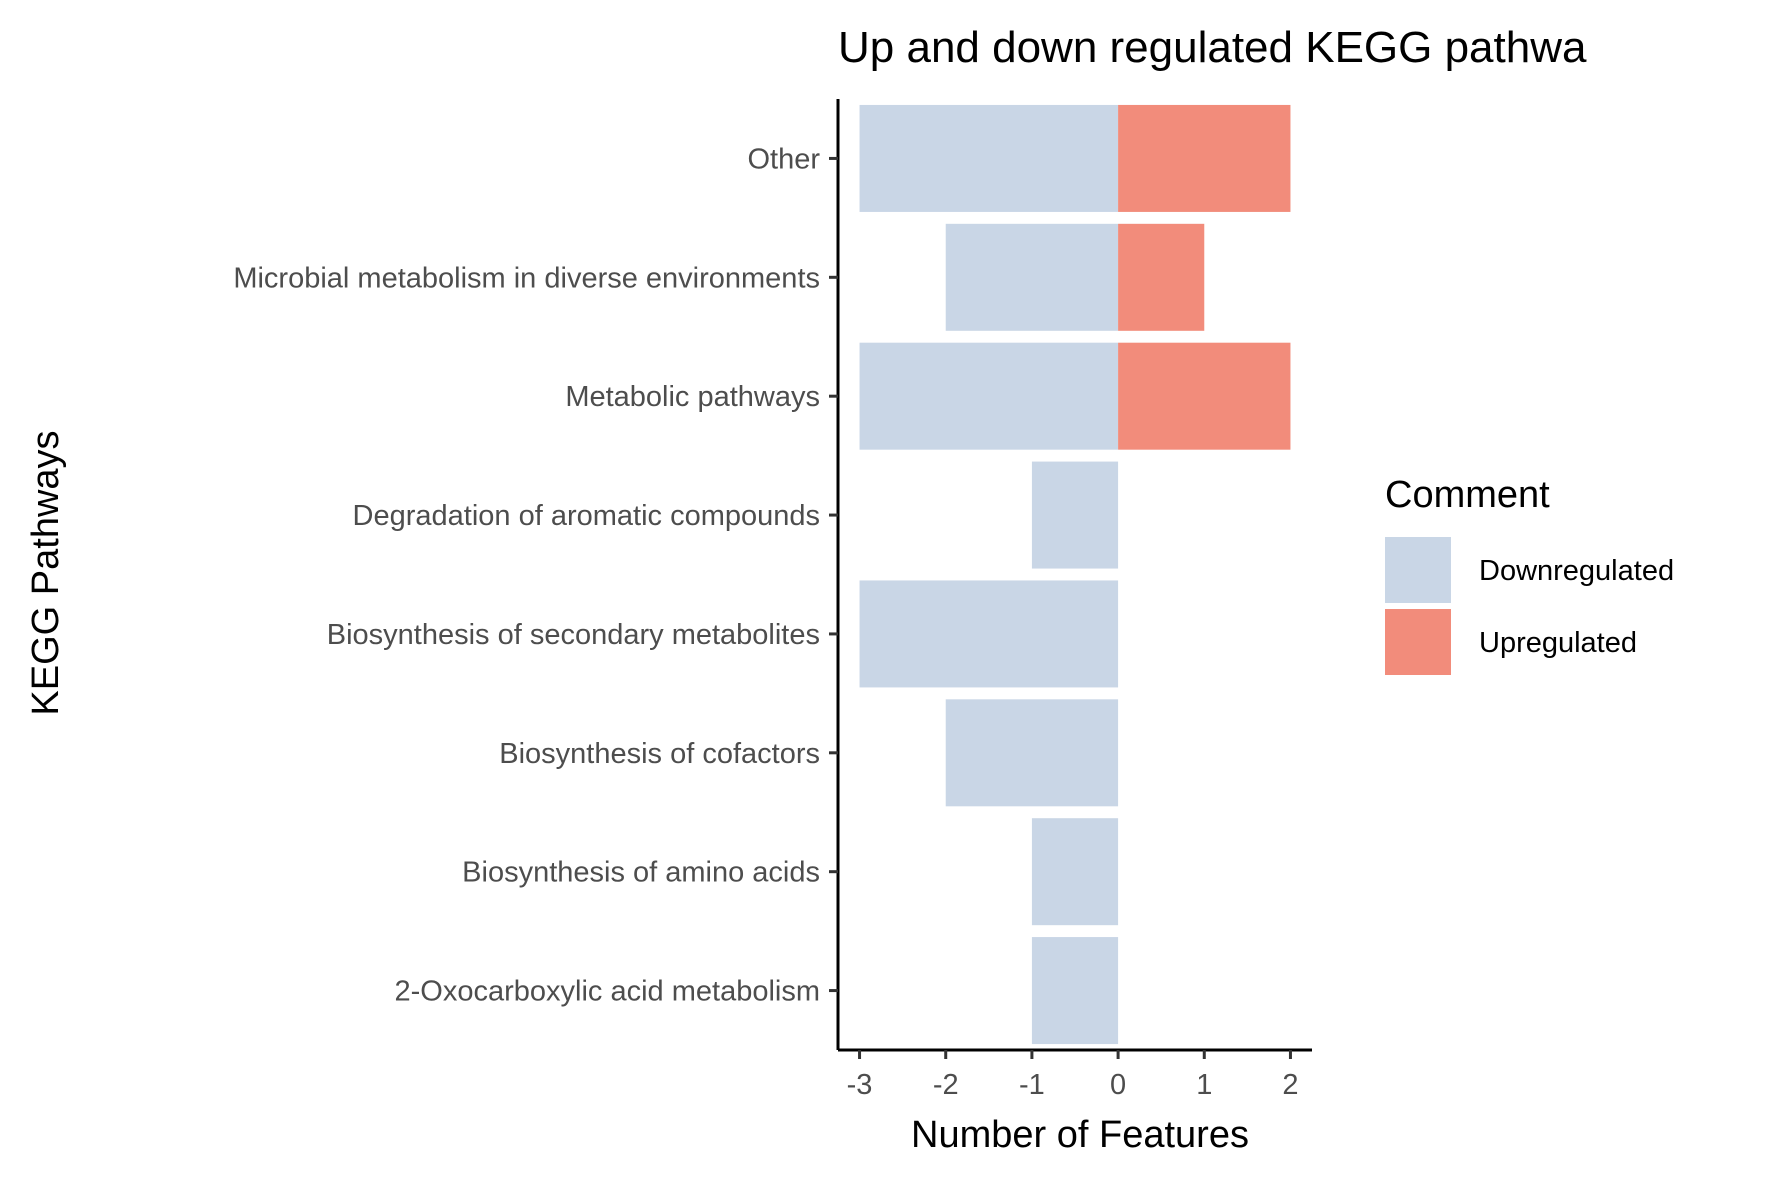  I want to click on legend-items: Downregulated Upregulated, so click(1529, 606).